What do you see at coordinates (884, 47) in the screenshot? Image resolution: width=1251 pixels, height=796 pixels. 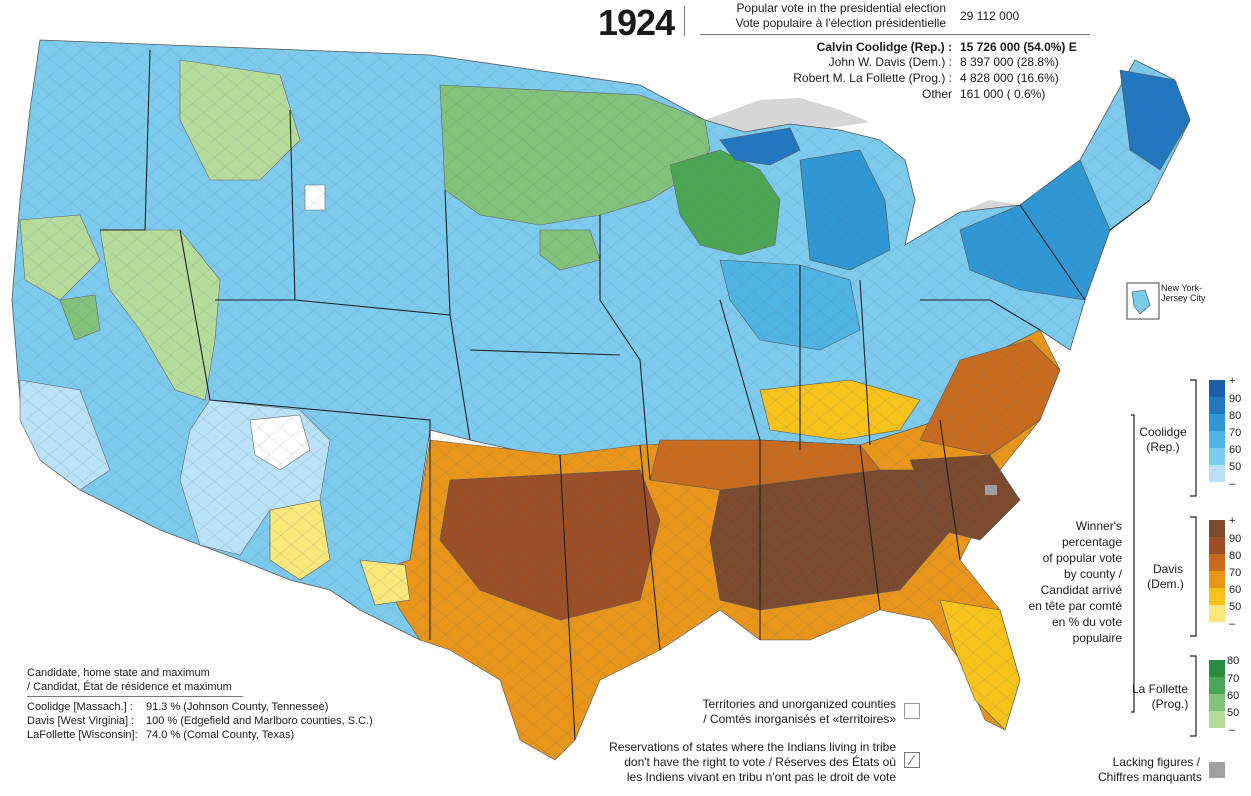 I see `candidate-name: Calvin Coolidge (Rep.) :` at bounding box center [884, 47].